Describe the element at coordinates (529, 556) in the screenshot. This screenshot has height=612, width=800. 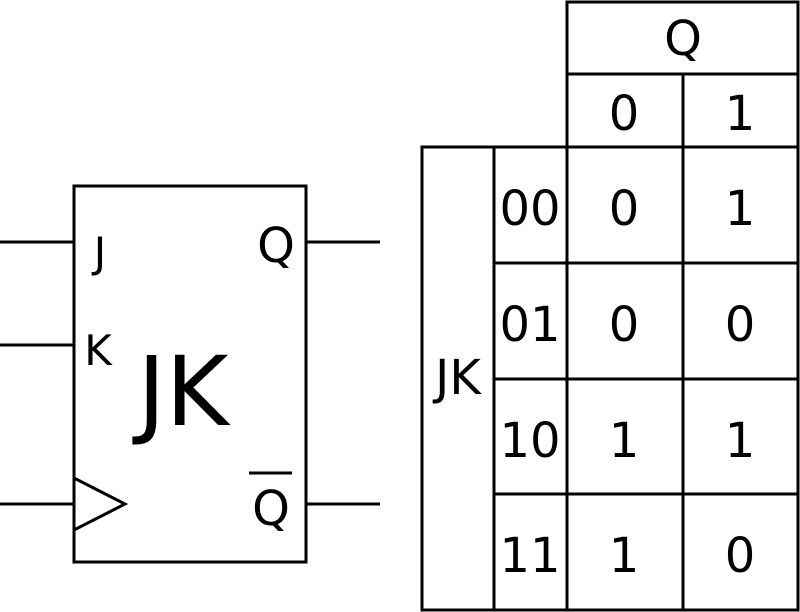
I see `kmap-row-label: 11` at that location.